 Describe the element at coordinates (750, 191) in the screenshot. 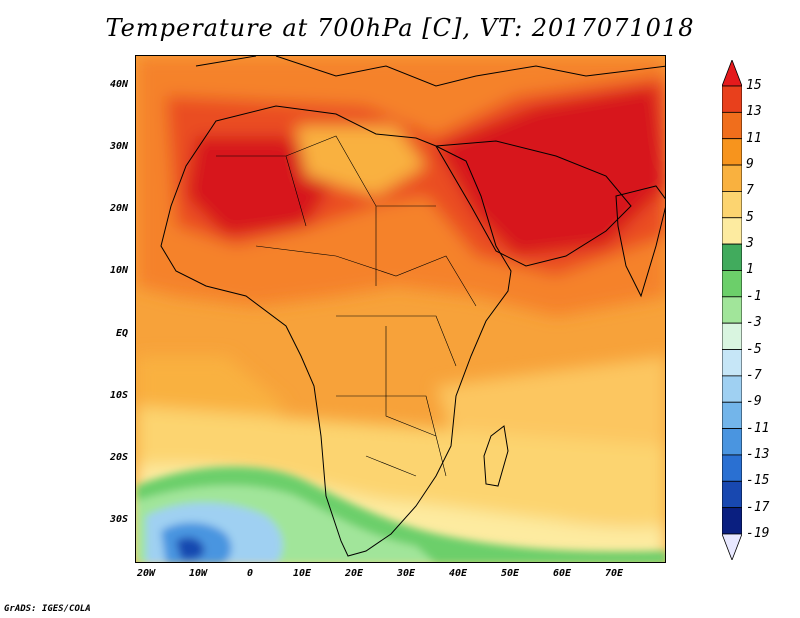

I see `colorbar-label: 7` at that location.